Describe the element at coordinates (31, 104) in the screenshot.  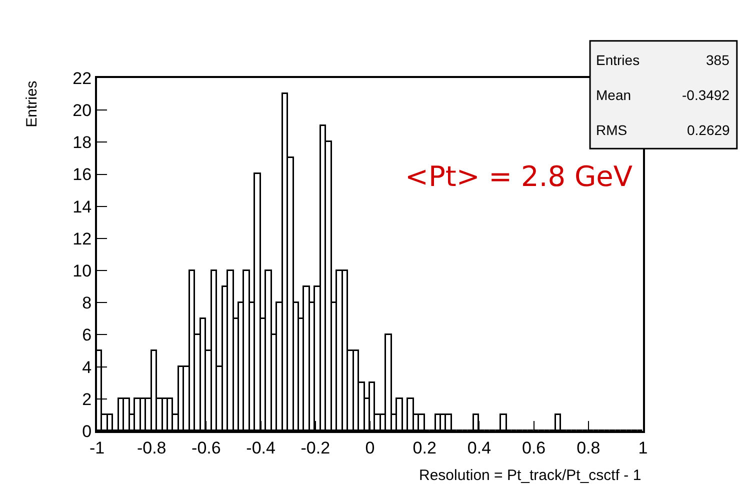
I see `y-axis-title: Entries` at that location.